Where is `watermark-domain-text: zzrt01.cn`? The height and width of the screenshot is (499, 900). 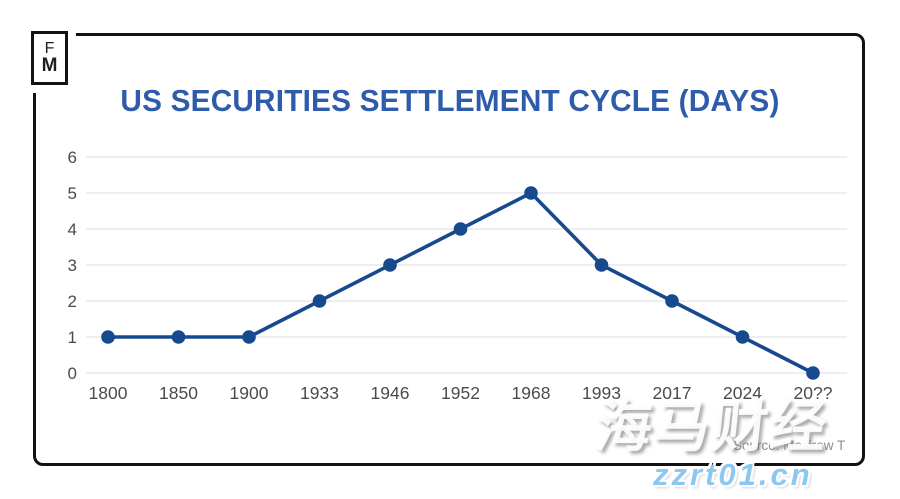
watermark-domain-text: zzrt01.cn is located at coordinates (733, 474).